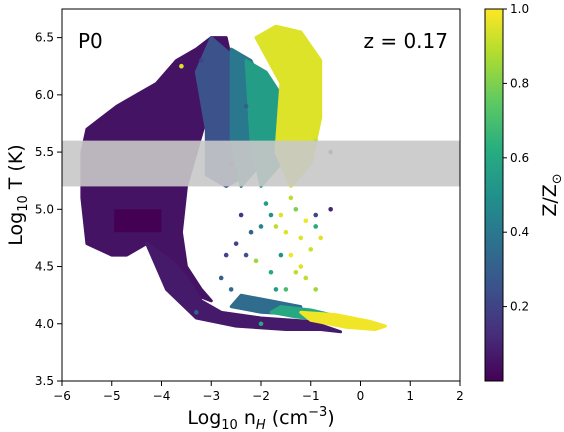 This screenshot has width=564, height=432. I want to click on y-tick-label: 6.5, so click(44, 38).